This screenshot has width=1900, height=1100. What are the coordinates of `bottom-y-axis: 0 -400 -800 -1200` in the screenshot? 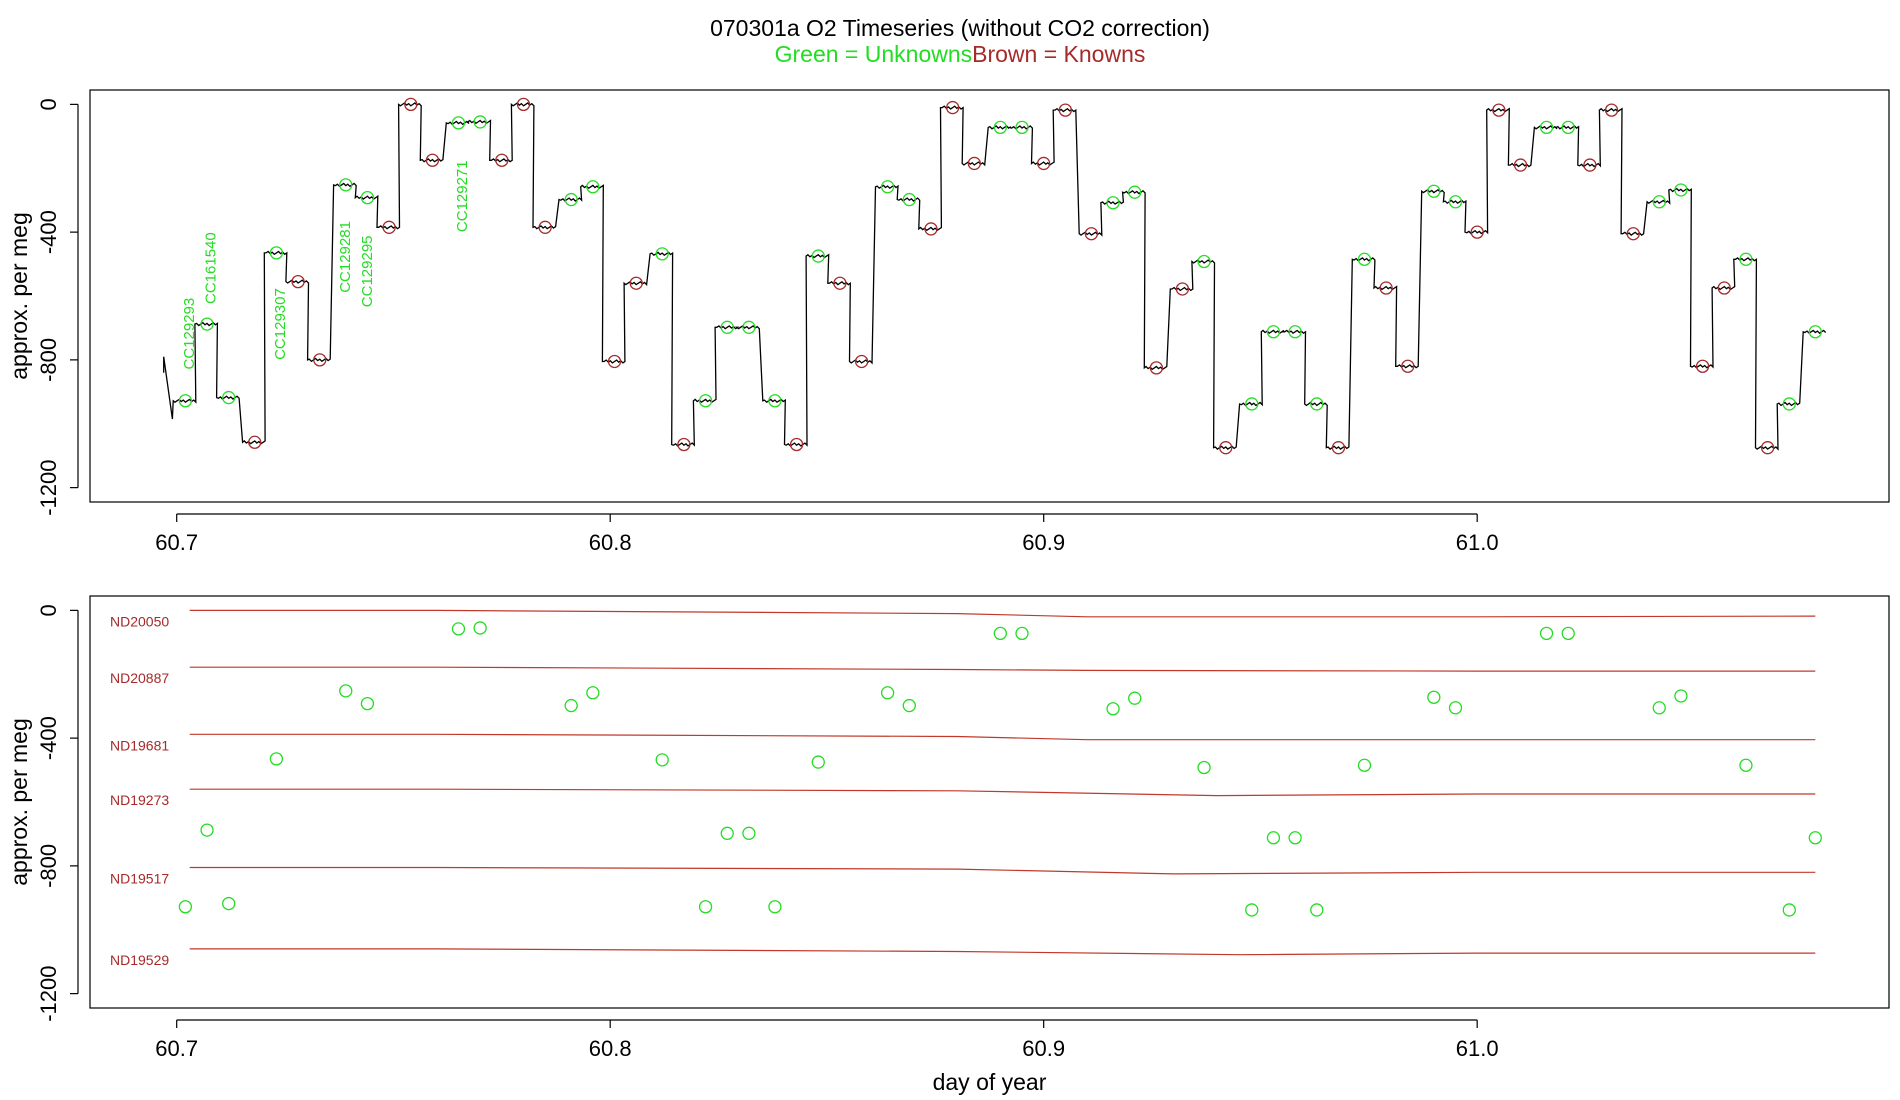 It's located at (57, 813).